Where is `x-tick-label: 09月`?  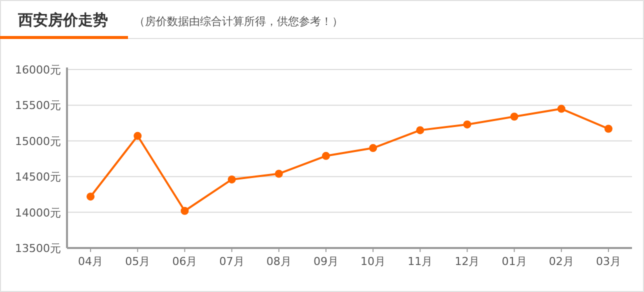
x-tick-label: 09月 is located at coordinates (325, 261).